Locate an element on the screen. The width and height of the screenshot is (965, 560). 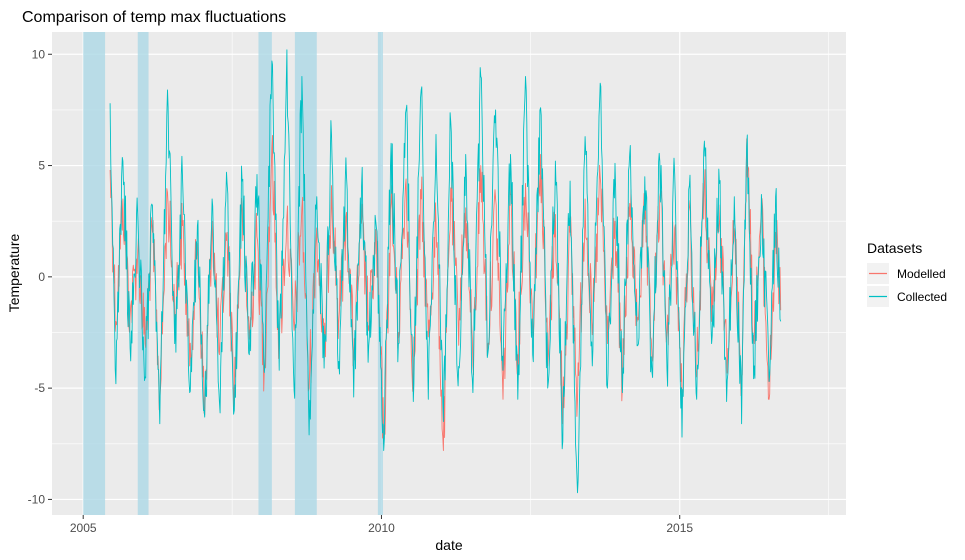
x-tick-label: 2010 is located at coordinates (381, 528).